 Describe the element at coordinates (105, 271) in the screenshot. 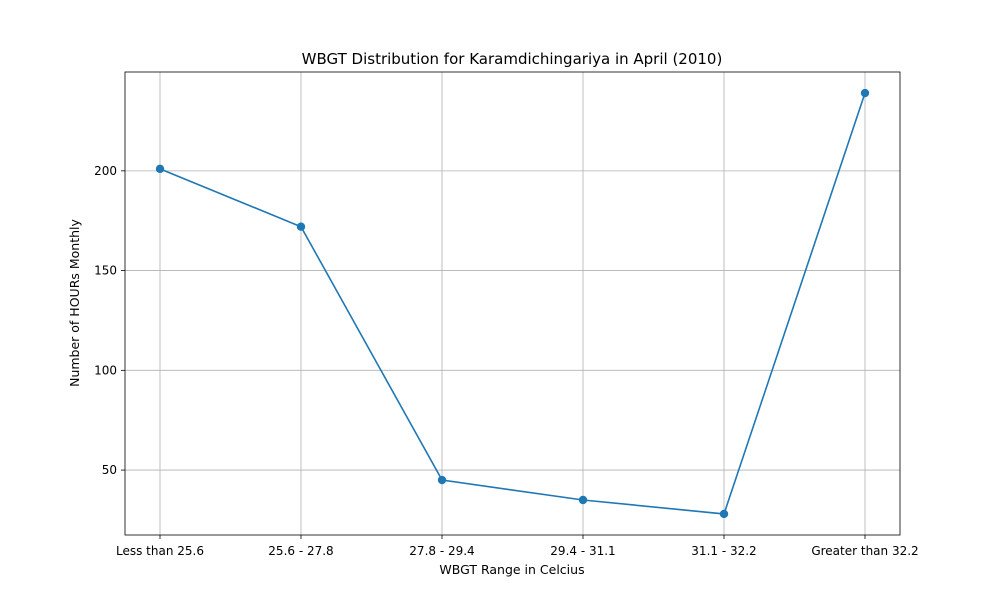

I see `y-tick-label: 150` at that location.